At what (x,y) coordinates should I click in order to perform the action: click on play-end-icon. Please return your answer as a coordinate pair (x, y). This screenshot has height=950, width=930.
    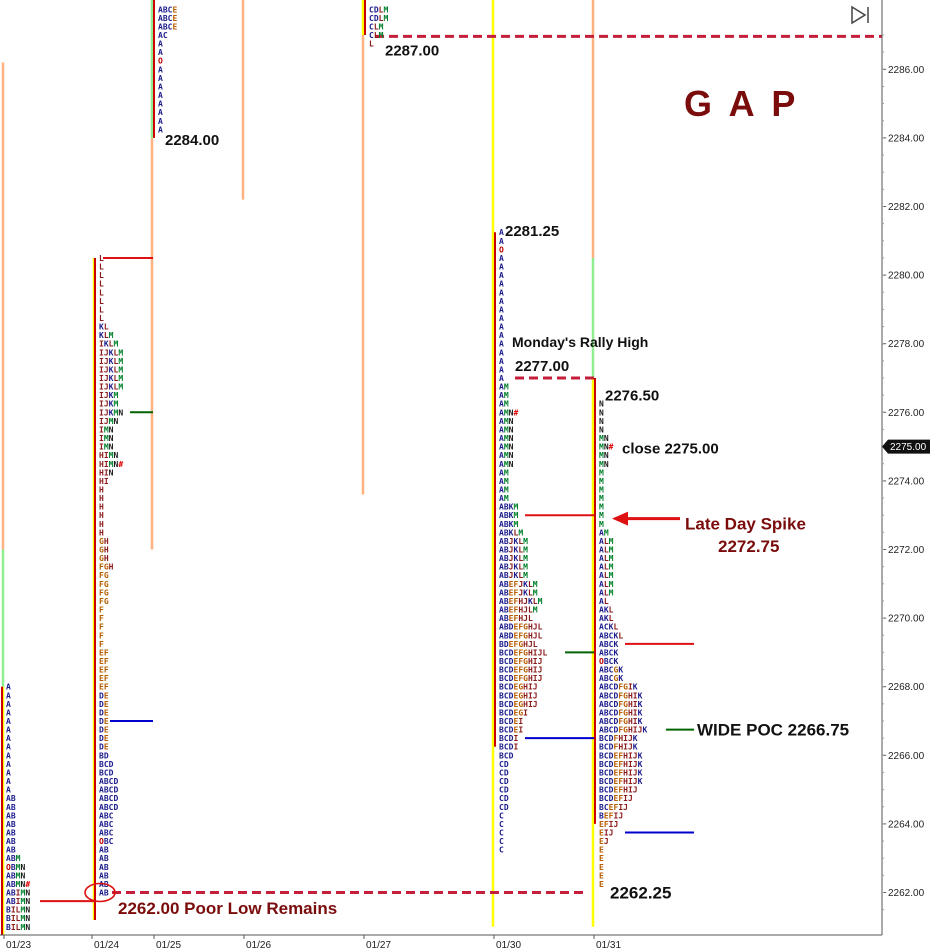
    Looking at the image, I should click on (861, 15).